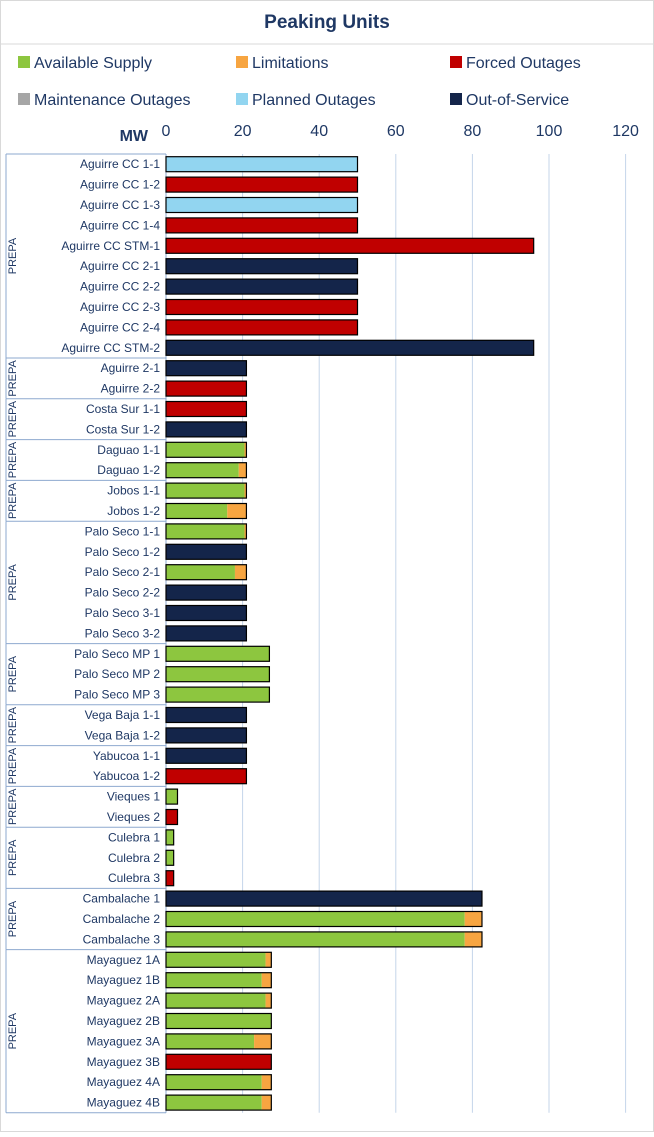  I want to click on unit-label: Palo Seco 2-1, so click(123, 572).